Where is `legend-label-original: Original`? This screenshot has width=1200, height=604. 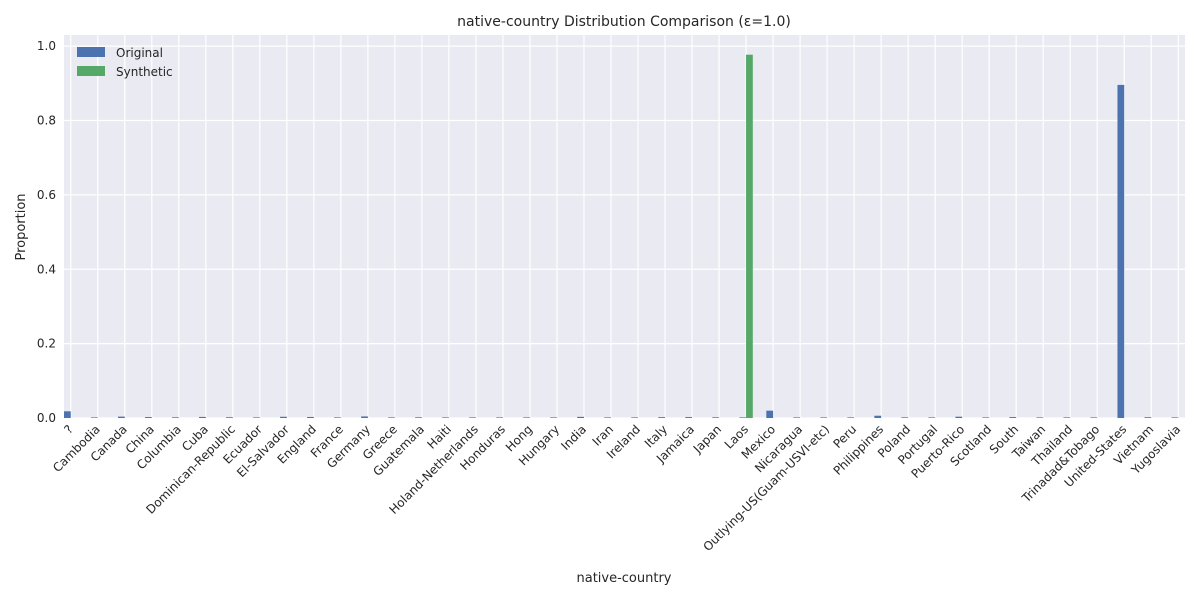
legend-label-original: Original is located at coordinates (139, 53).